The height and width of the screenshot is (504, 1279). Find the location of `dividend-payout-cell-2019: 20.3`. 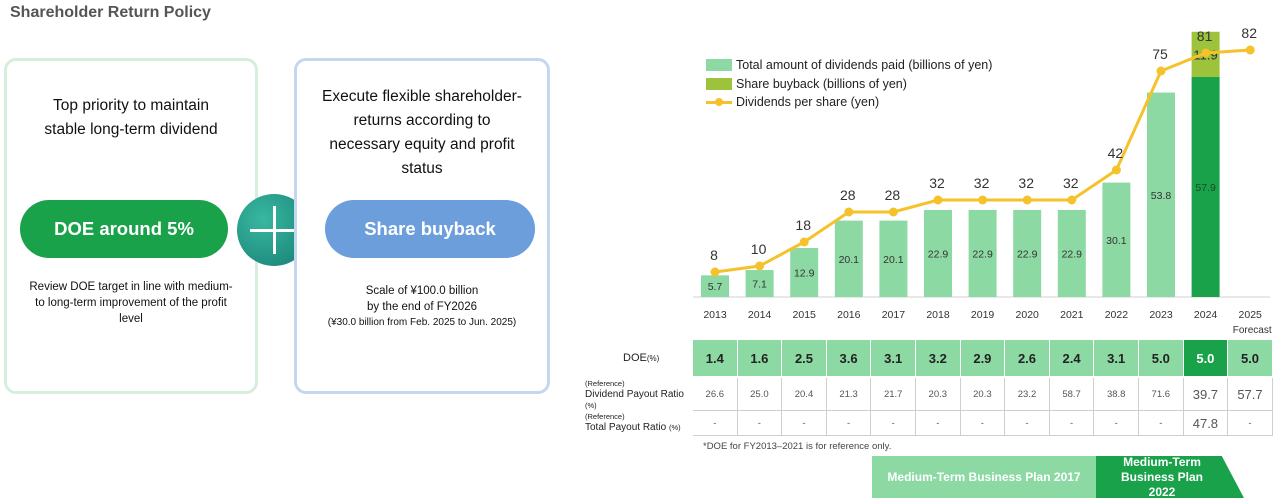

dividend-payout-cell-2019: 20.3 is located at coordinates (983, 394).